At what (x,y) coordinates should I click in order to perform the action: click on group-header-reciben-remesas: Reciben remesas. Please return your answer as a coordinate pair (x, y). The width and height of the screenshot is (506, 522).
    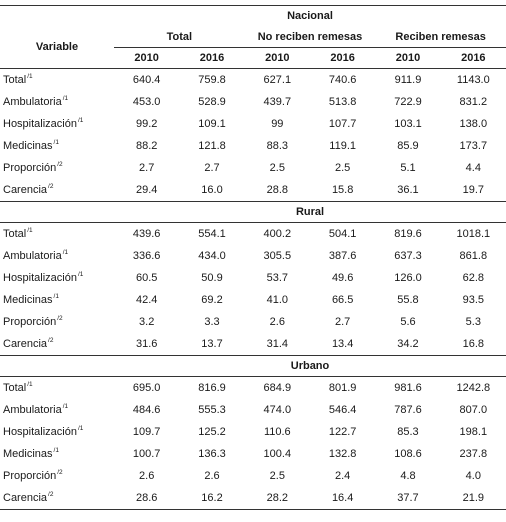
    Looking at the image, I should click on (440, 37).